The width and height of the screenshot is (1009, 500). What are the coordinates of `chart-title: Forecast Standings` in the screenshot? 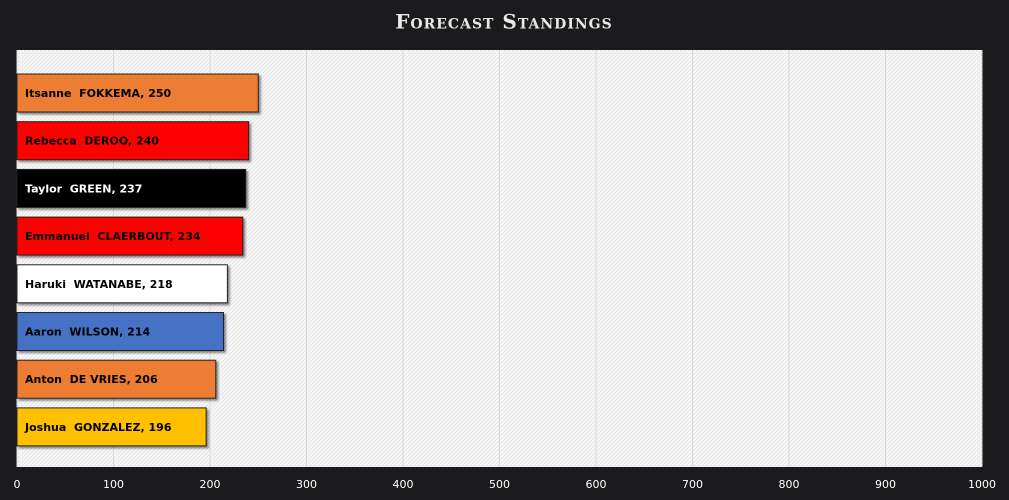 It's located at (504, 22).